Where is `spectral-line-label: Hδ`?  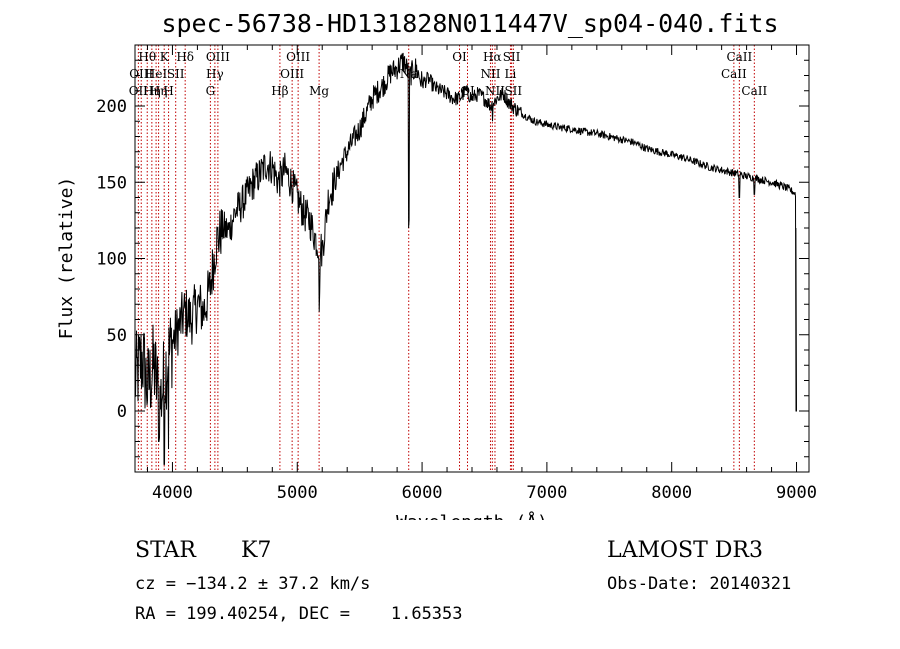
spectral-line-label: Hδ is located at coordinates (185, 57).